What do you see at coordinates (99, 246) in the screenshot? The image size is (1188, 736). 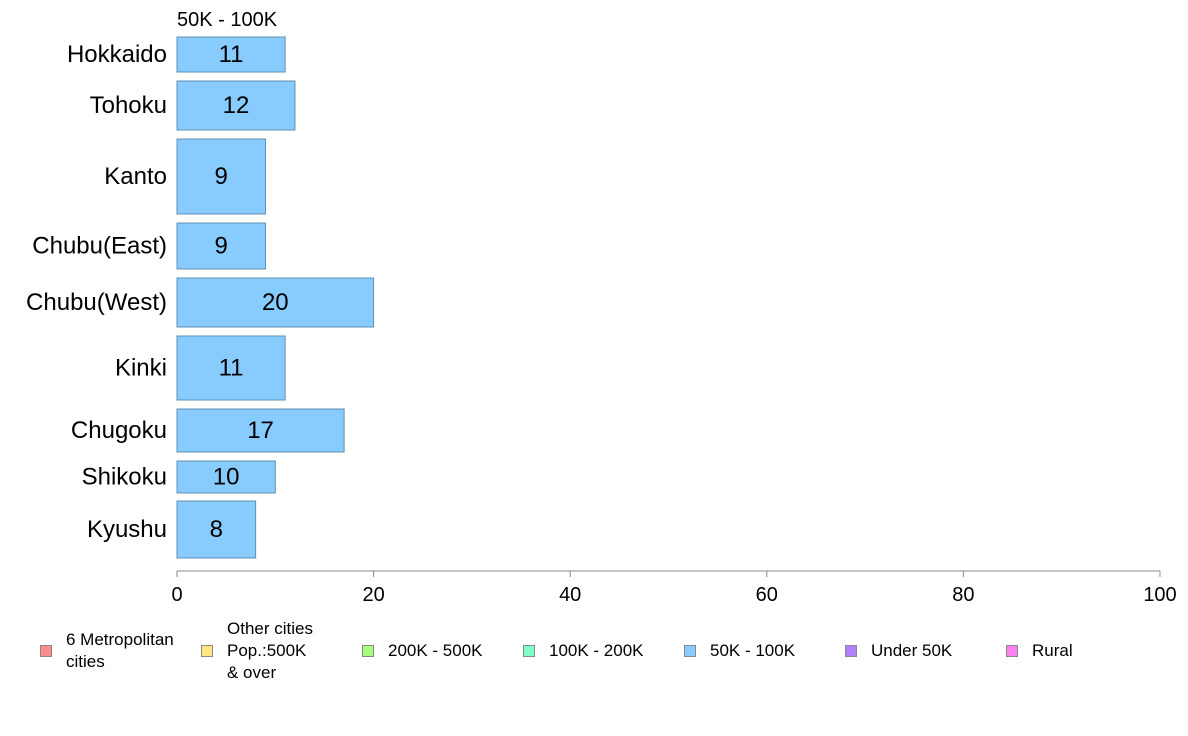 I see `category-label: Chubu(East)` at bounding box center [99, 246].